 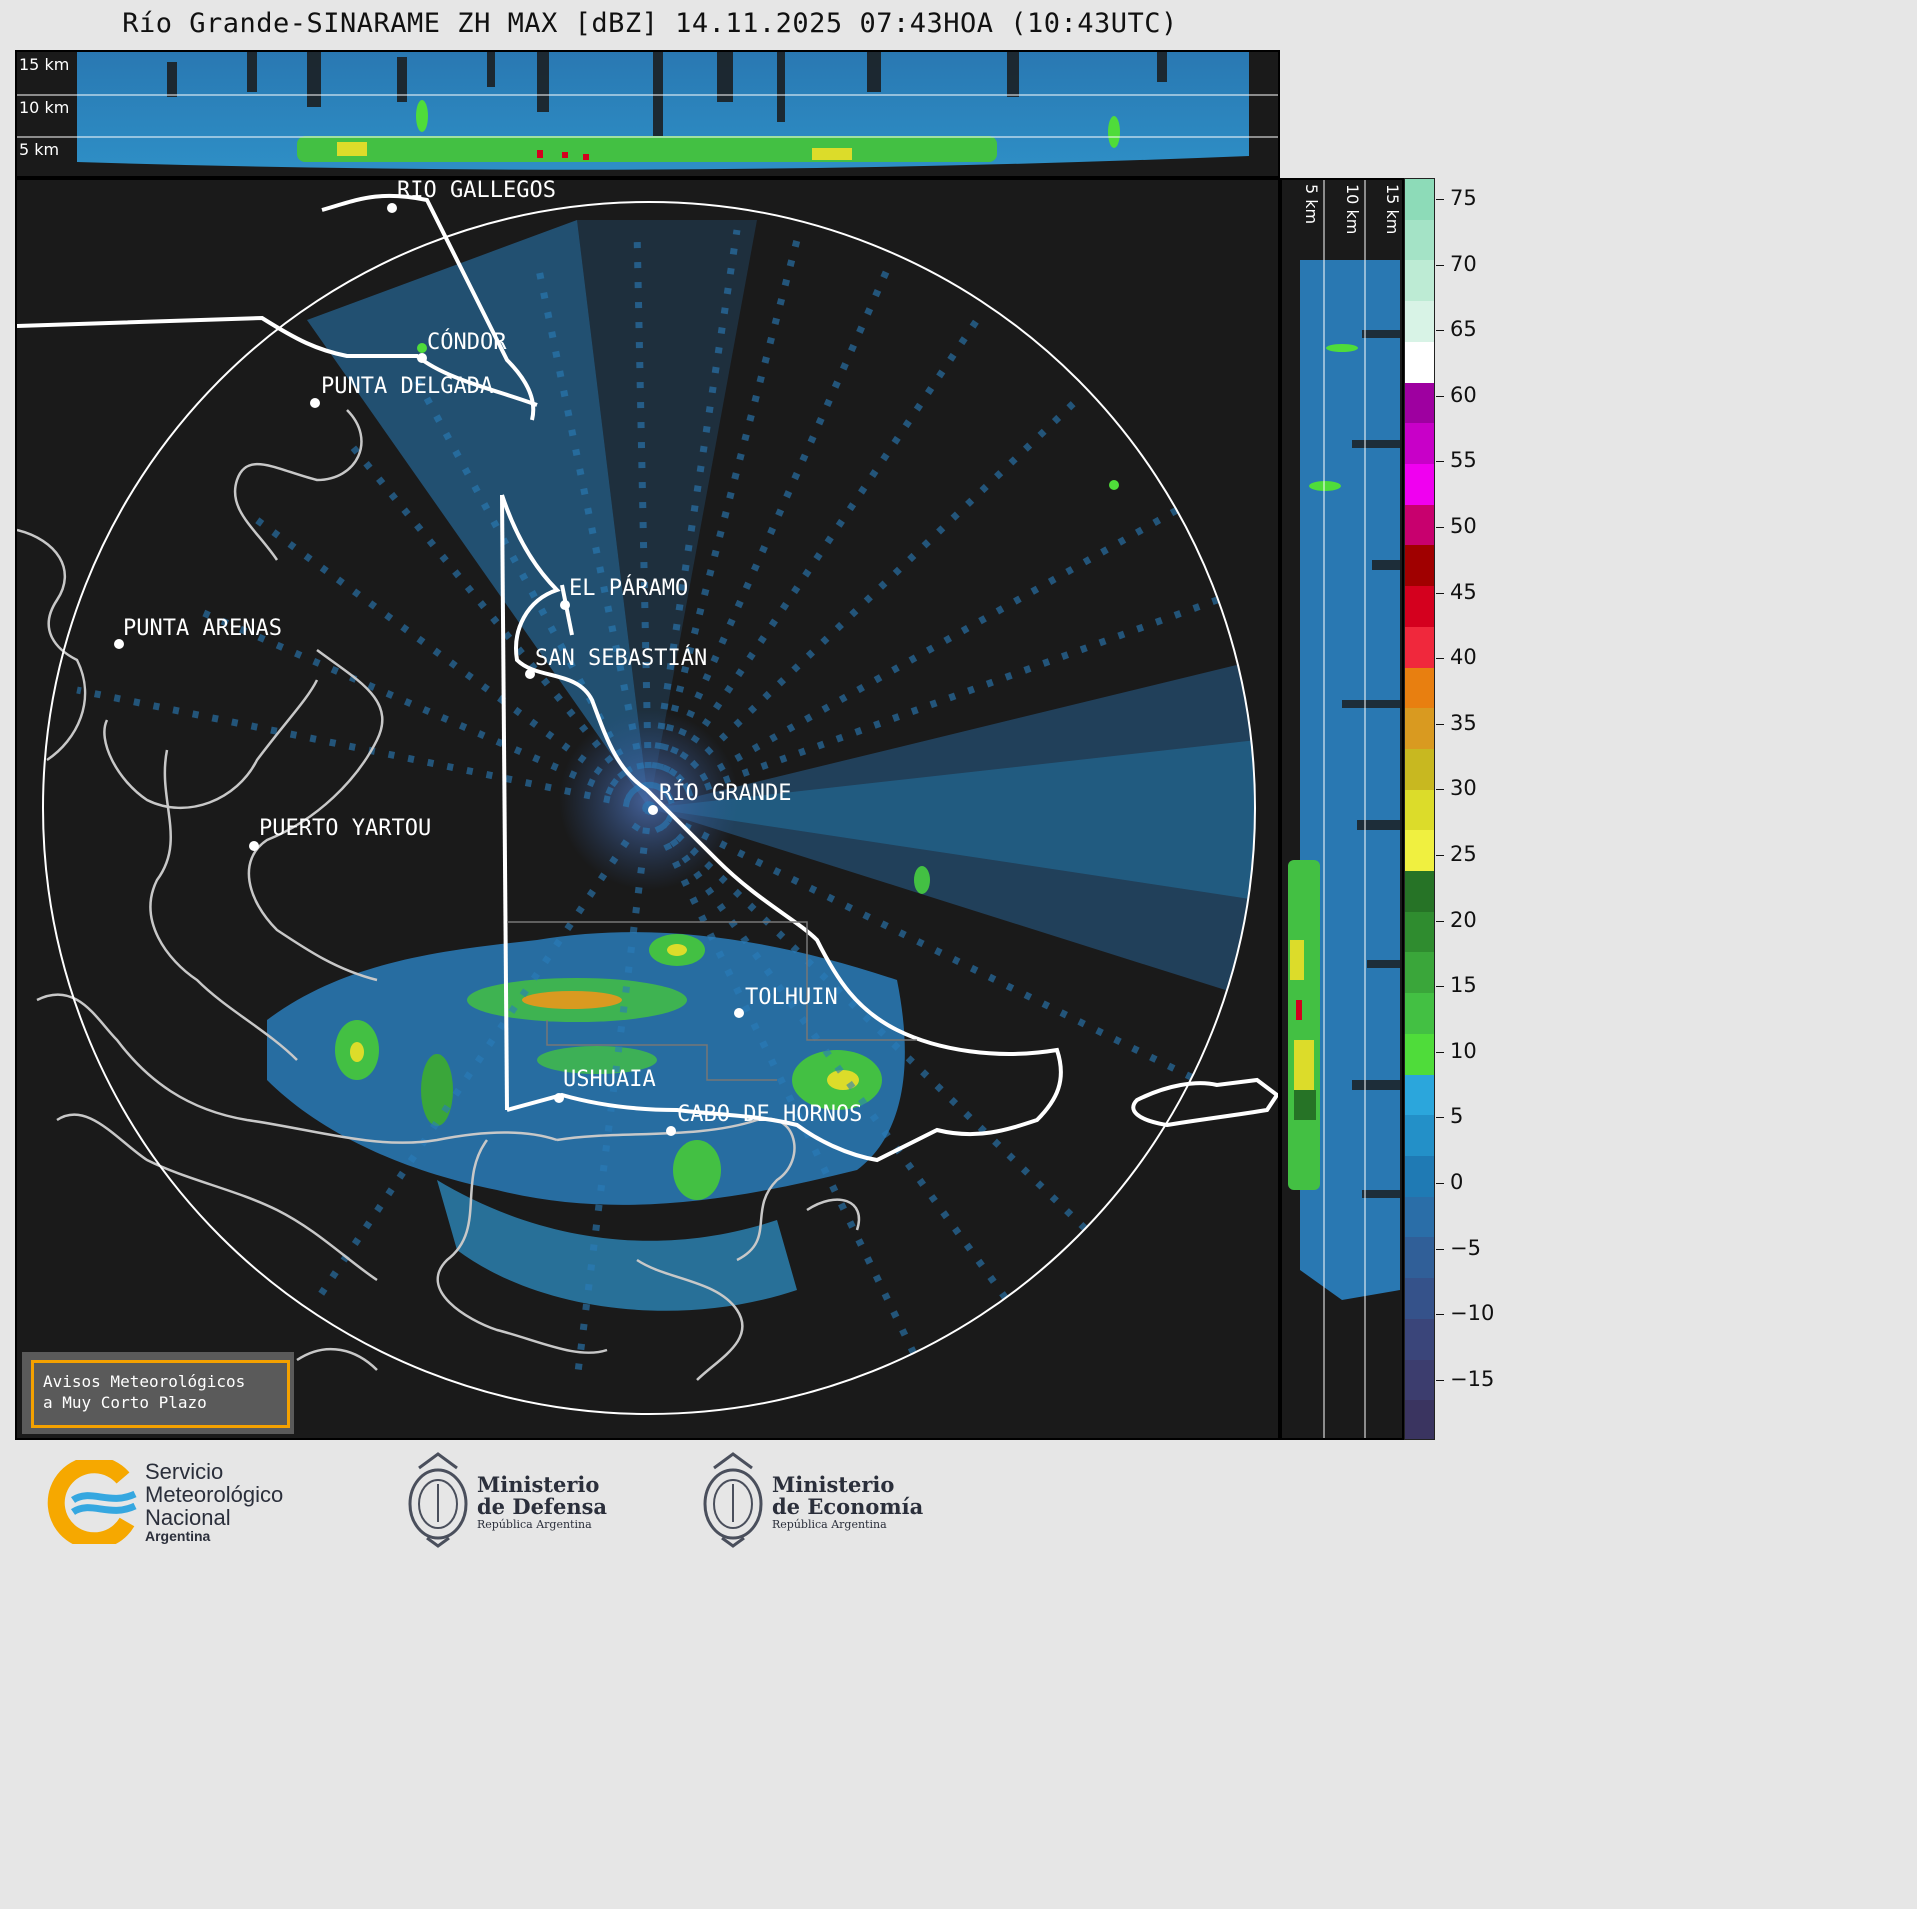 What do you see at coordinates (629, 588) in the screenshot?
I see `city-label-el-paramo: EL PÁRAMO` at bounding box center [629, 588].